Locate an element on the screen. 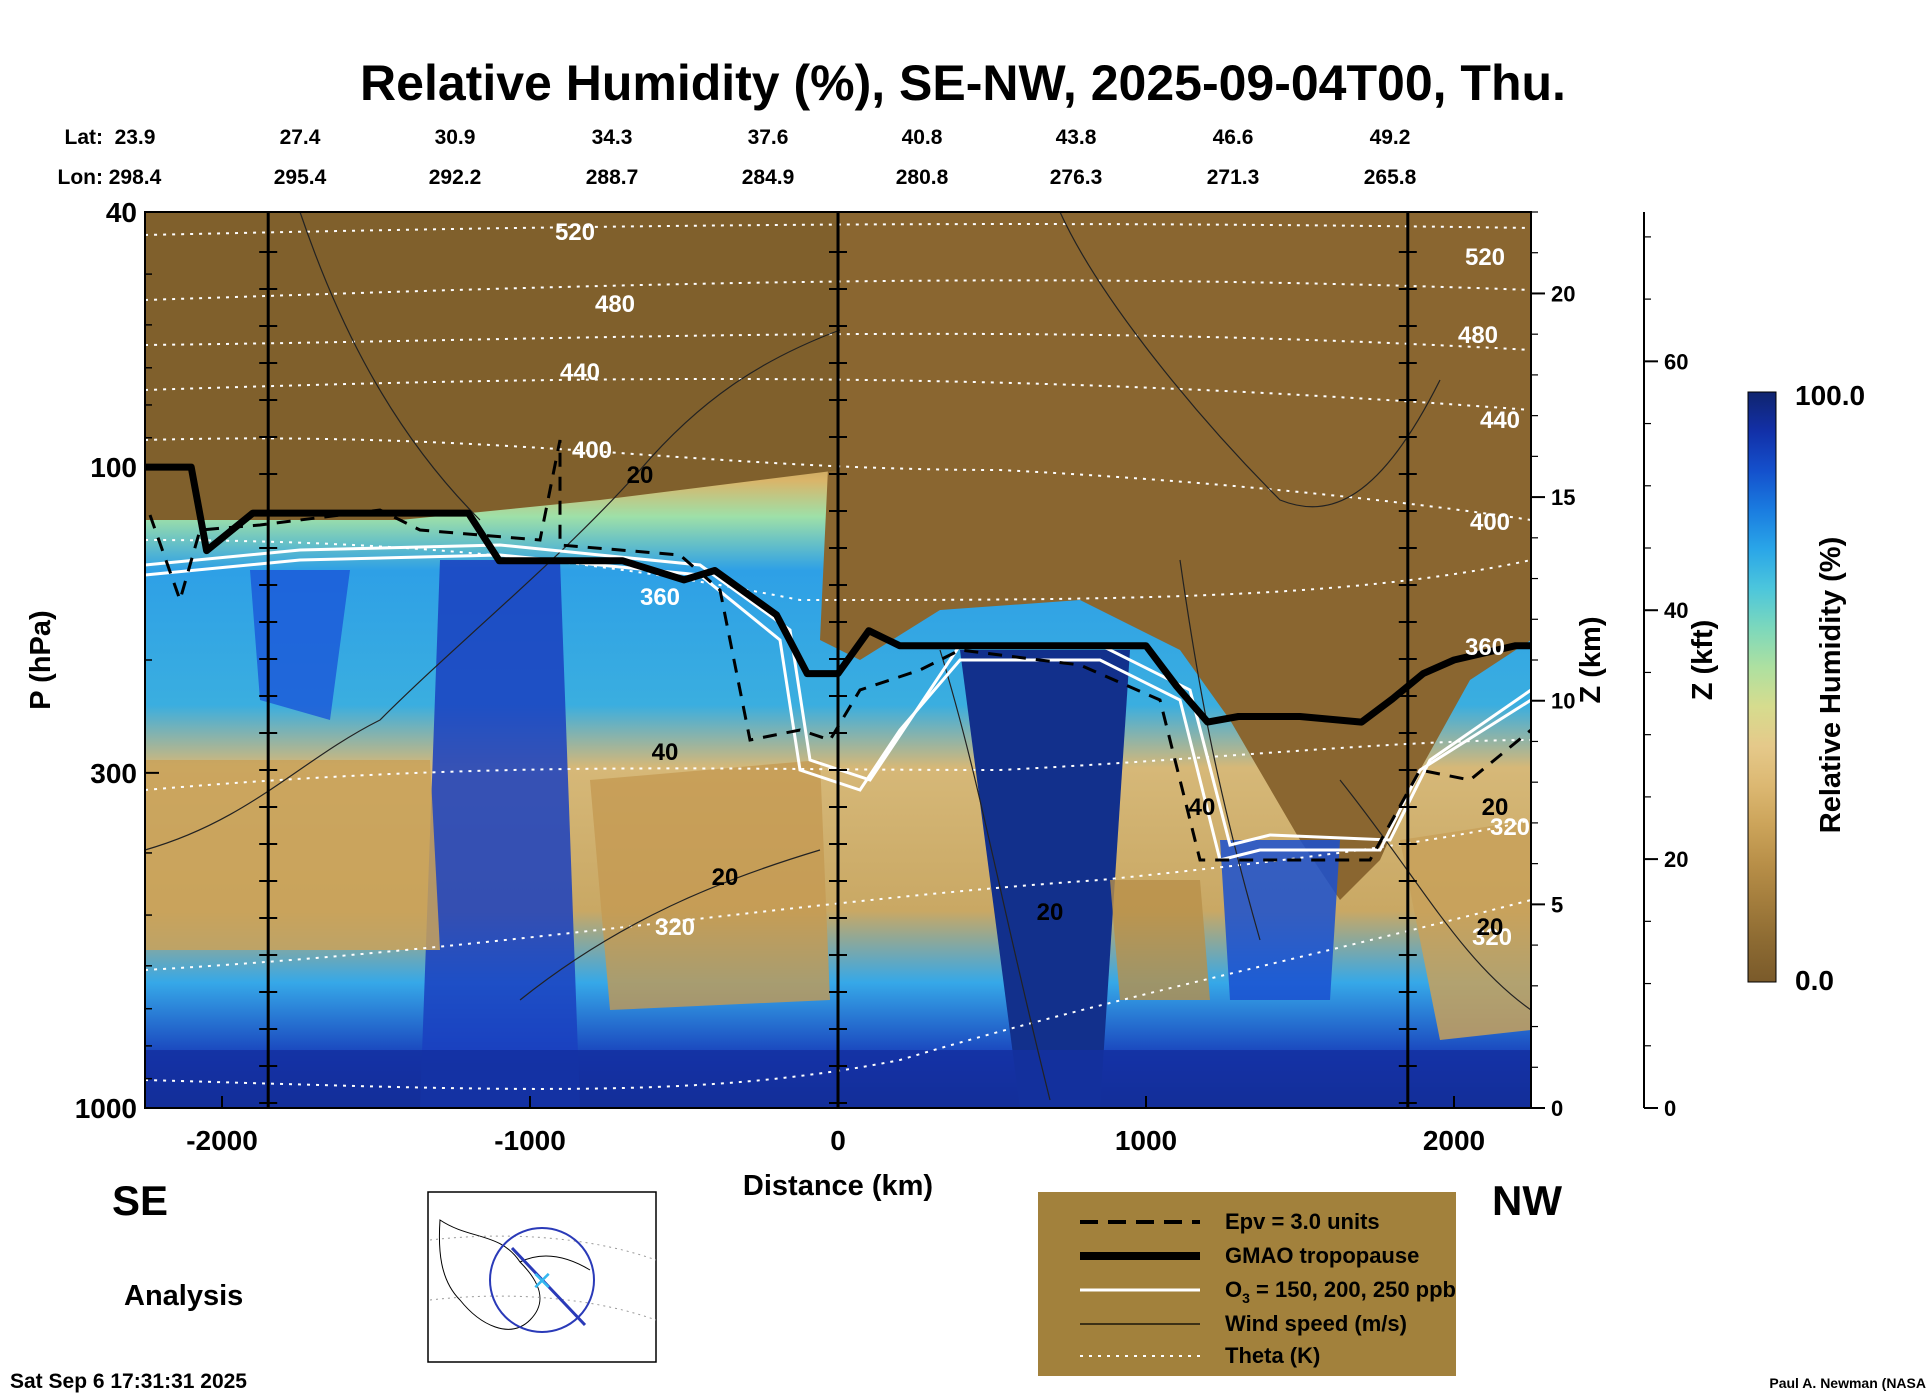 The image size is (1926, 1399). theta-label: 360 is located at coordinates (1485, 647).